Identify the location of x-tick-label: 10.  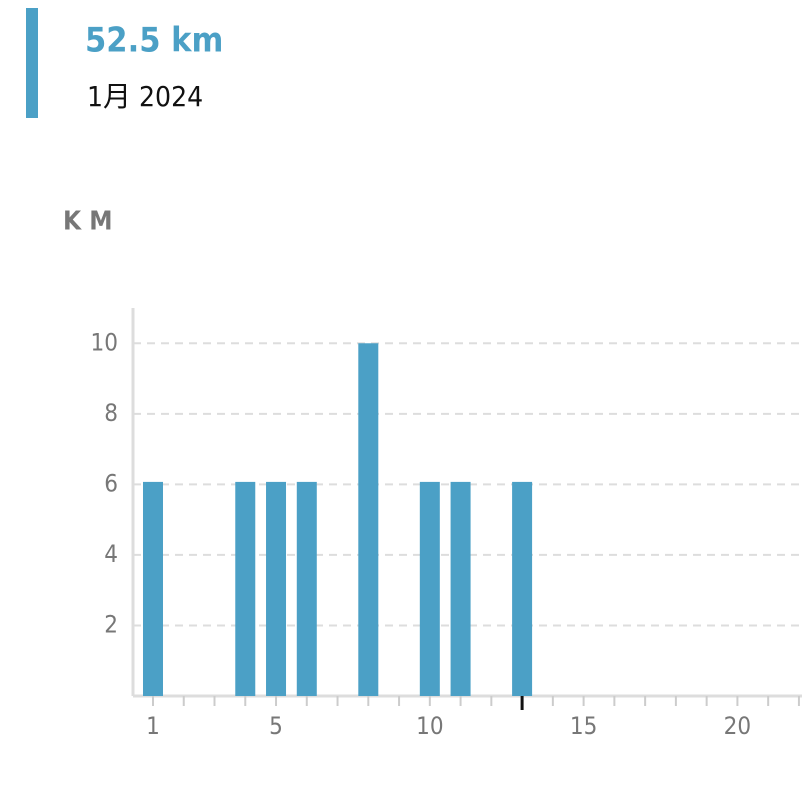
(429, 726).